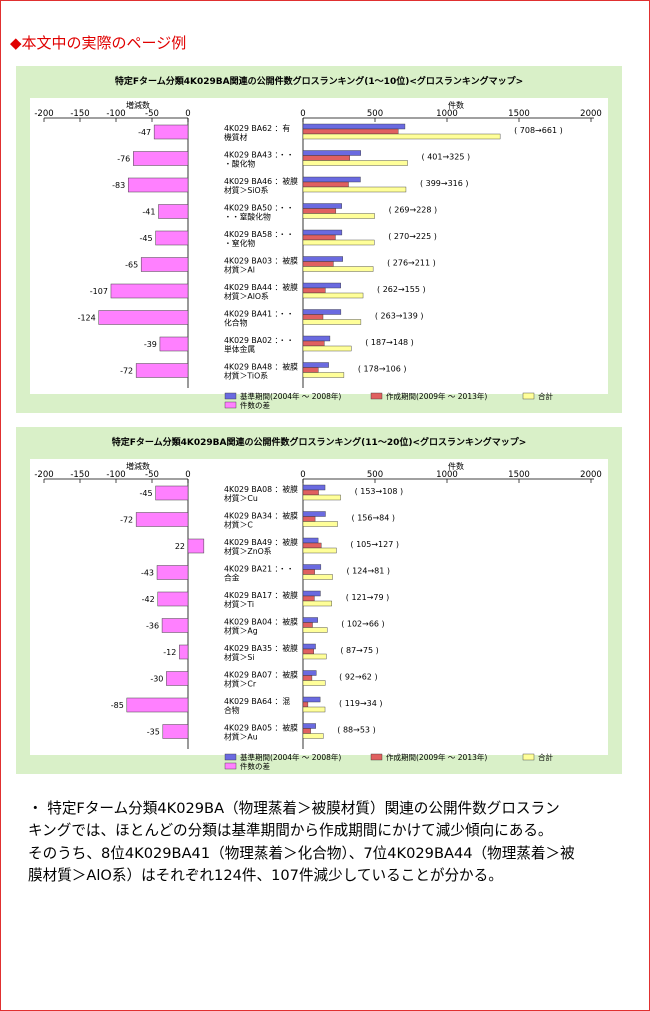 The width and height of the screenshot is (650, 1011). What do you see at coordinates (43, 475) in the screenshot?
I see `left-tick-label: -200` at bounding box center [43, 475].